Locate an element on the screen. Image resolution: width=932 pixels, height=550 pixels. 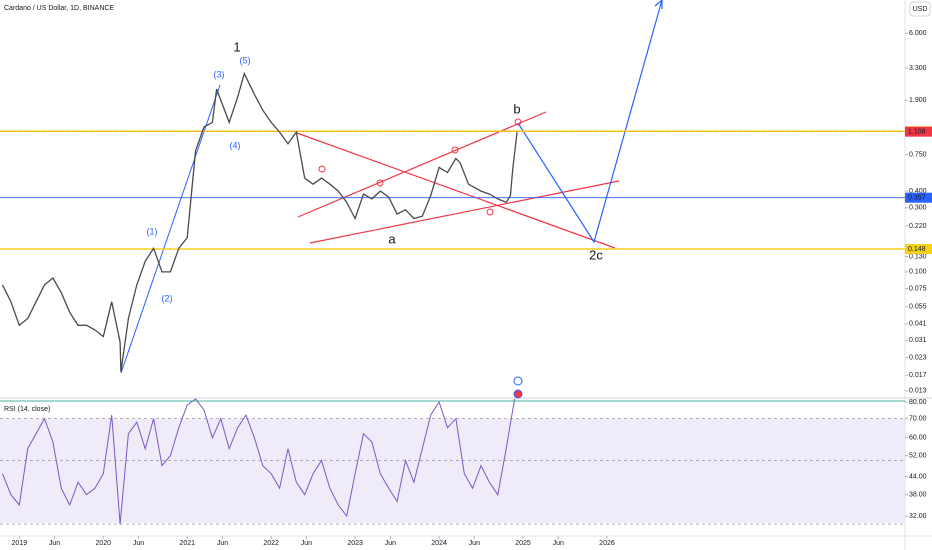
x-tick-label: 2024 is located at coordinates (439, 543).